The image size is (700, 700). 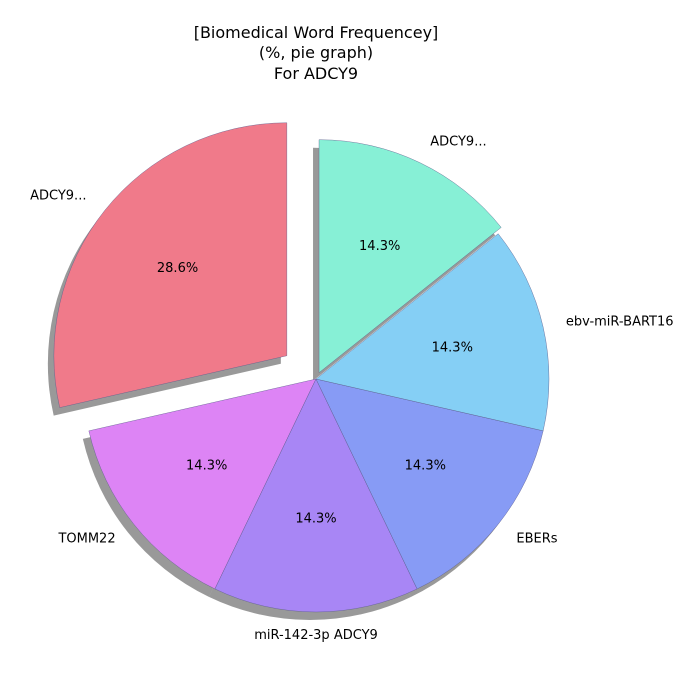 What do you see at coordinates (206, 466) in the screenshot?
I see `slice-percent-1: 14.3%` at bounding box center [206, 466].